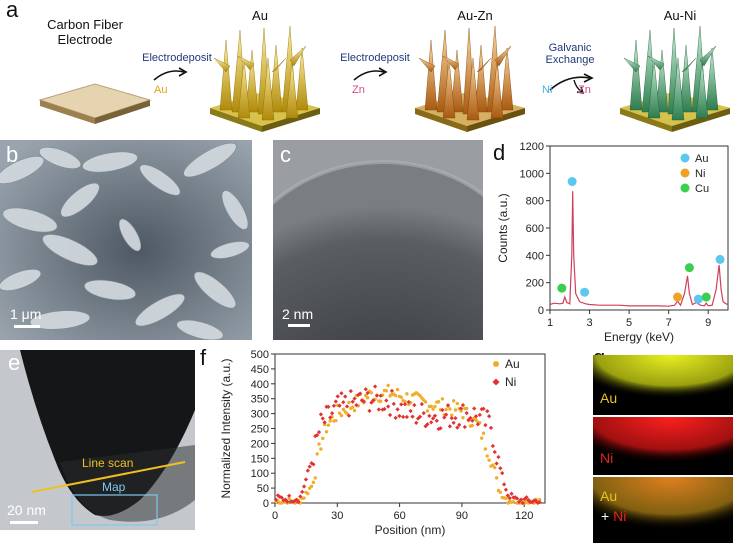 Image resolution: width=733 pixels, height=543 pixels. What do you see at coordinates (639, 249) in the screenshot?
I see `eds-spectrum-line` at bounding box center [639, 249].